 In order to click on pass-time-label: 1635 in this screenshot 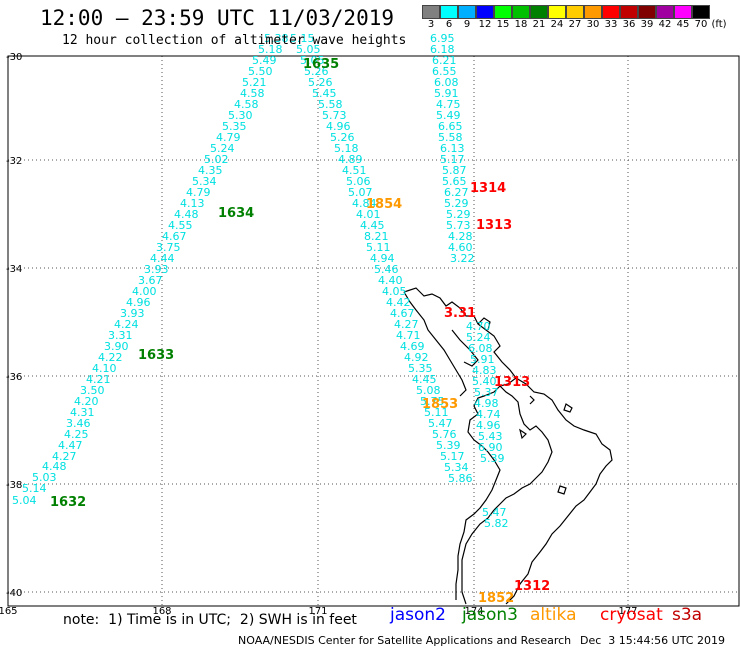, I will do `click(321, 64)`.